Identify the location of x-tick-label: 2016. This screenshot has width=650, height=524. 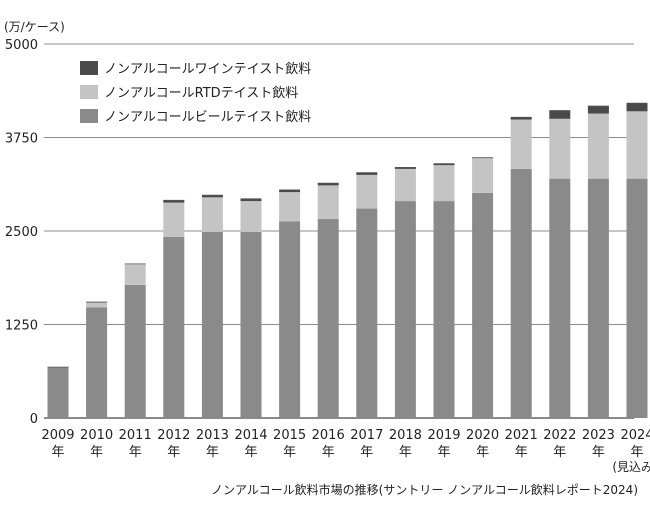
(328, 435).